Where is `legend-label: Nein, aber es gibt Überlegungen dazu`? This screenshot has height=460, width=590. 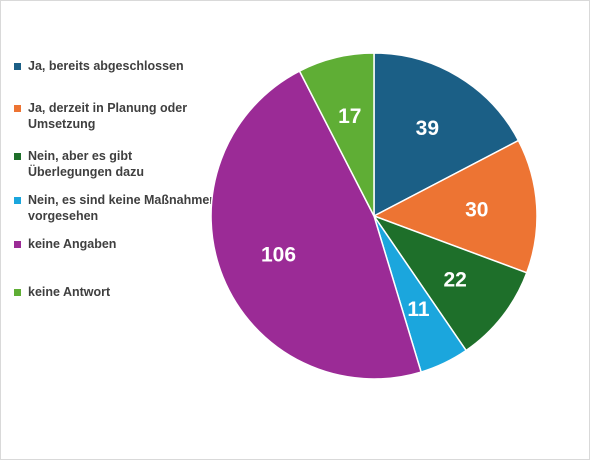
legend-label: Nein, aber es gibt Überlegungen dazu is located at coordinates (86, 164).